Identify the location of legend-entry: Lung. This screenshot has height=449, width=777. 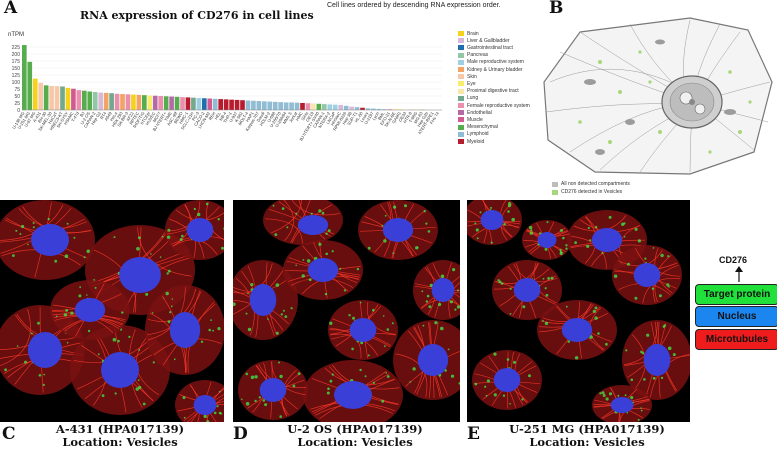
(468, 98).